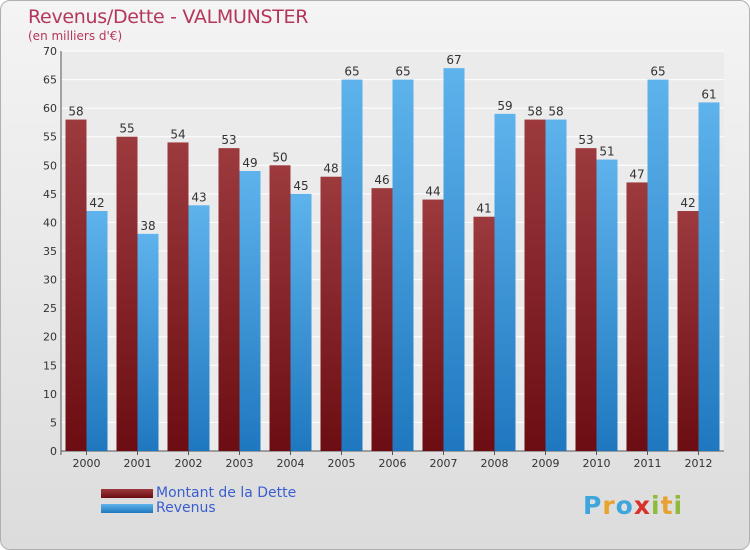 The width and height of the screenshot is (750, 550). I want to click on data-label-dette: 46, so click(381, 180).